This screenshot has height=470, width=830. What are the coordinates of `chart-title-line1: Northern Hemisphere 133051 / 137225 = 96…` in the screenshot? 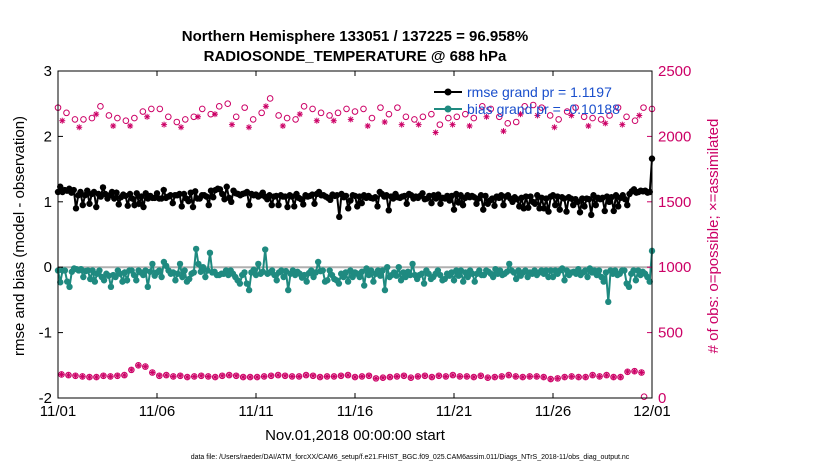 It's located at (355, 36).